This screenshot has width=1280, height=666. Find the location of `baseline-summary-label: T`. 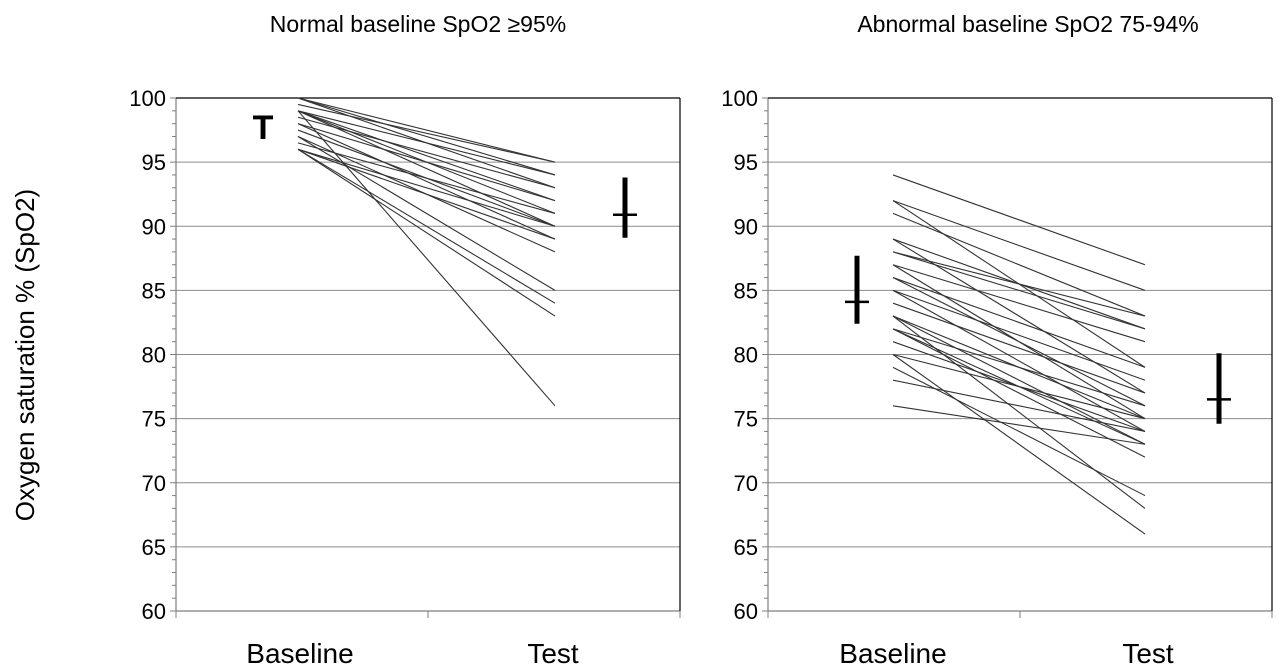

baseline-summary-label: T is located at coordinates (263, 128).